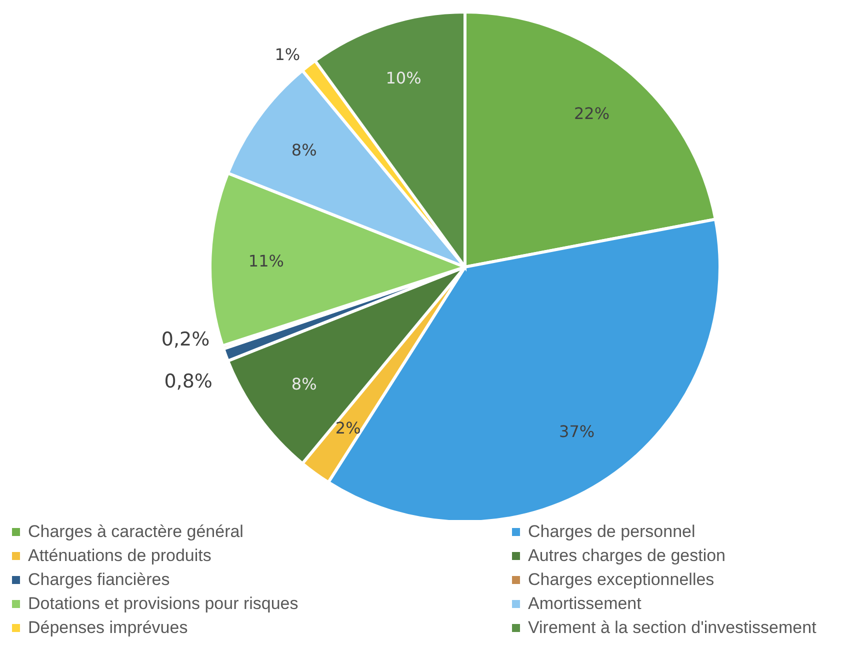 The height and width of the screenshot is (649, 867). Describe the element at coordinates (108, 628) in the screenshot. I see `legend-label: Dépenses imprévues` at that location.